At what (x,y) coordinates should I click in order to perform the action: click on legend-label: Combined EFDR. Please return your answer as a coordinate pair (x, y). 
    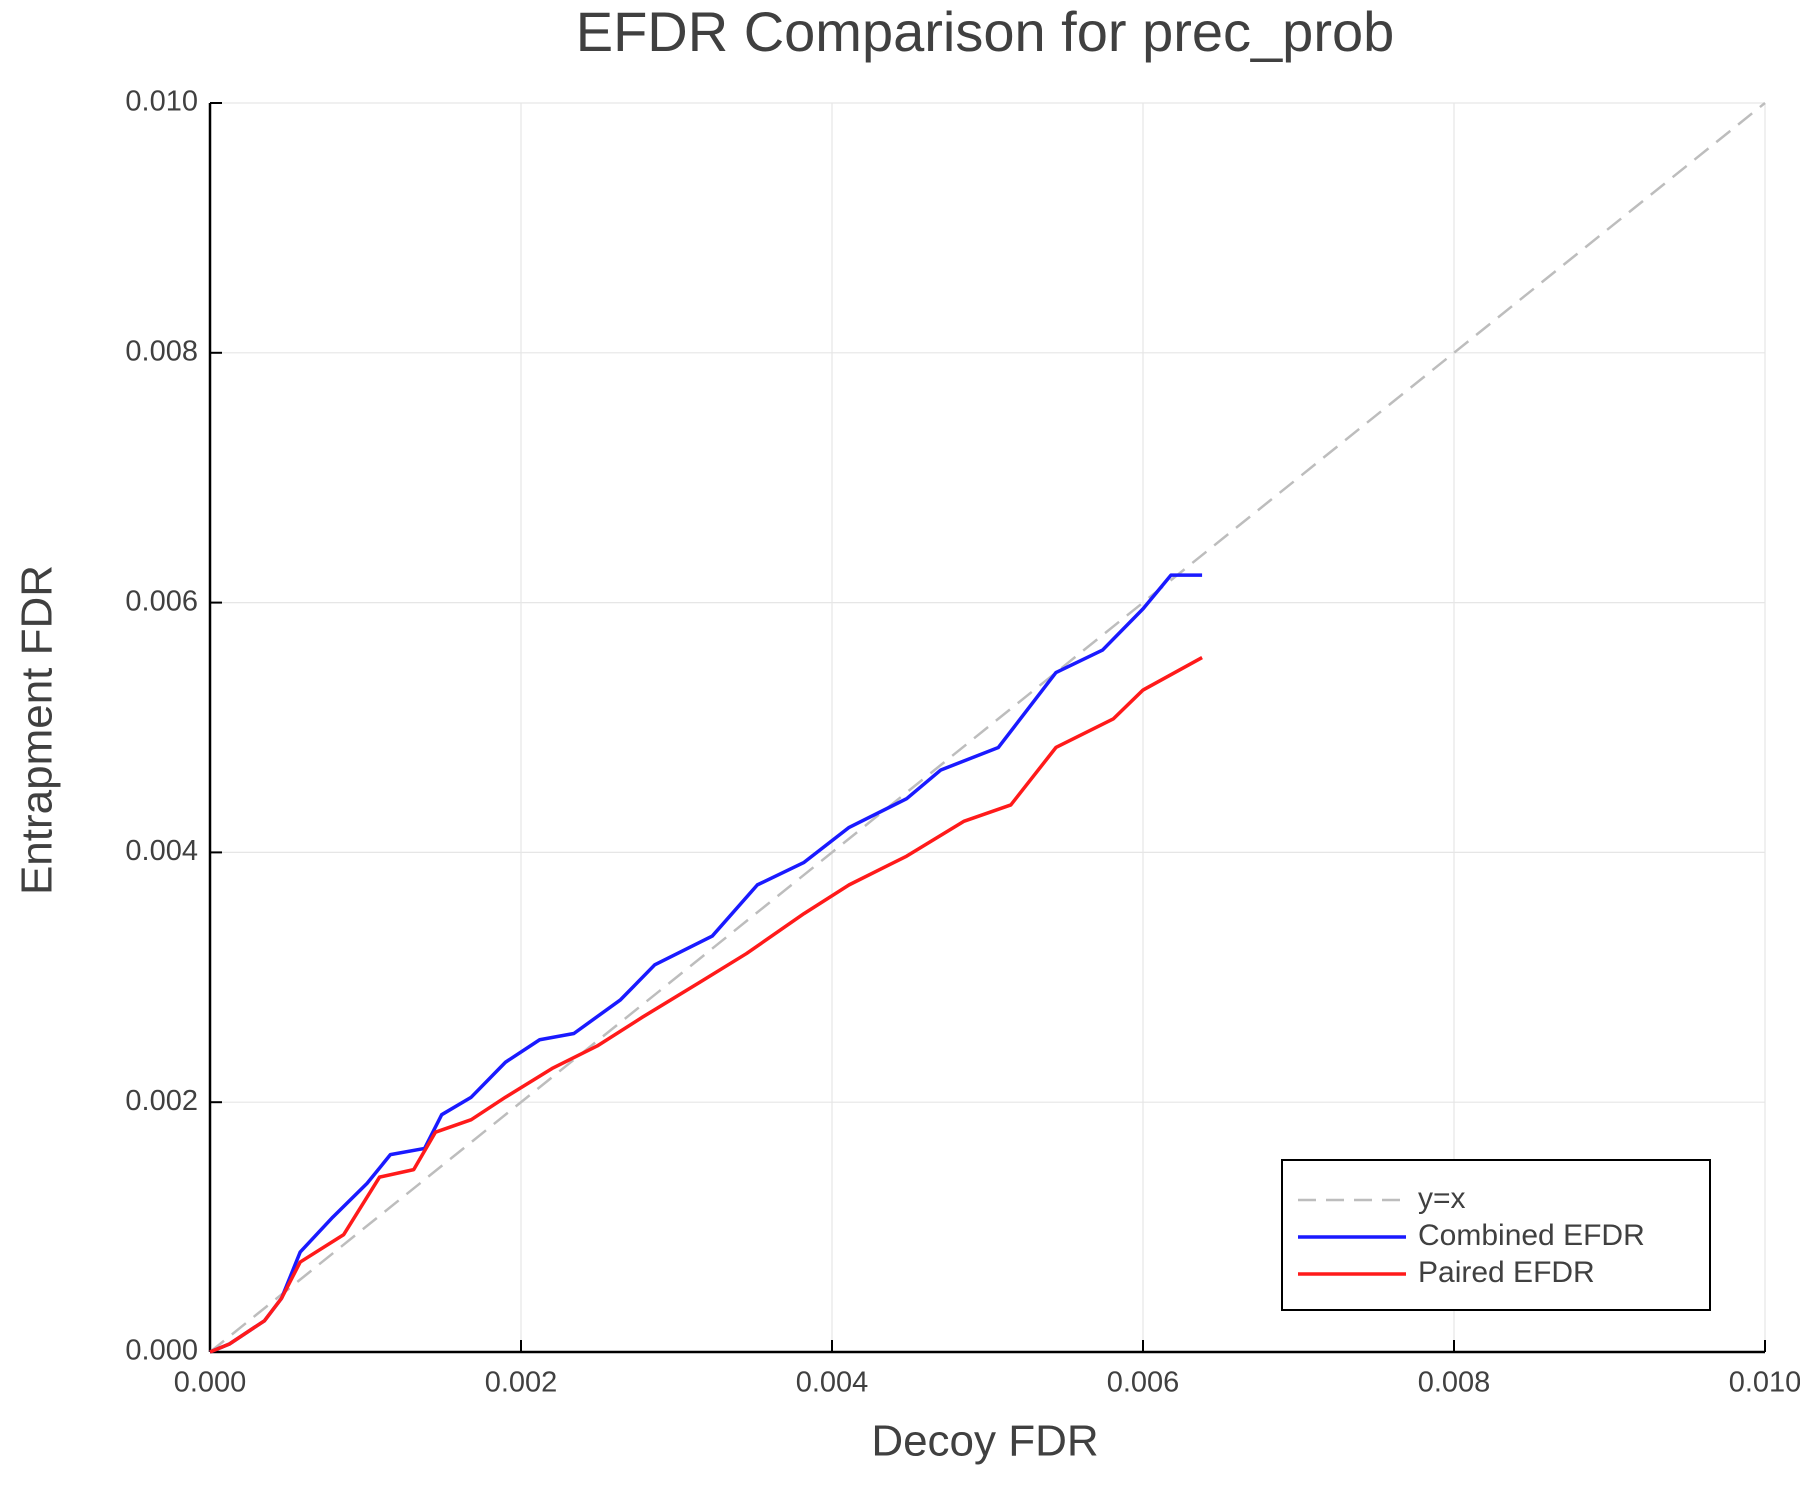
    Looking at the image, I should click on (1531, 1235).